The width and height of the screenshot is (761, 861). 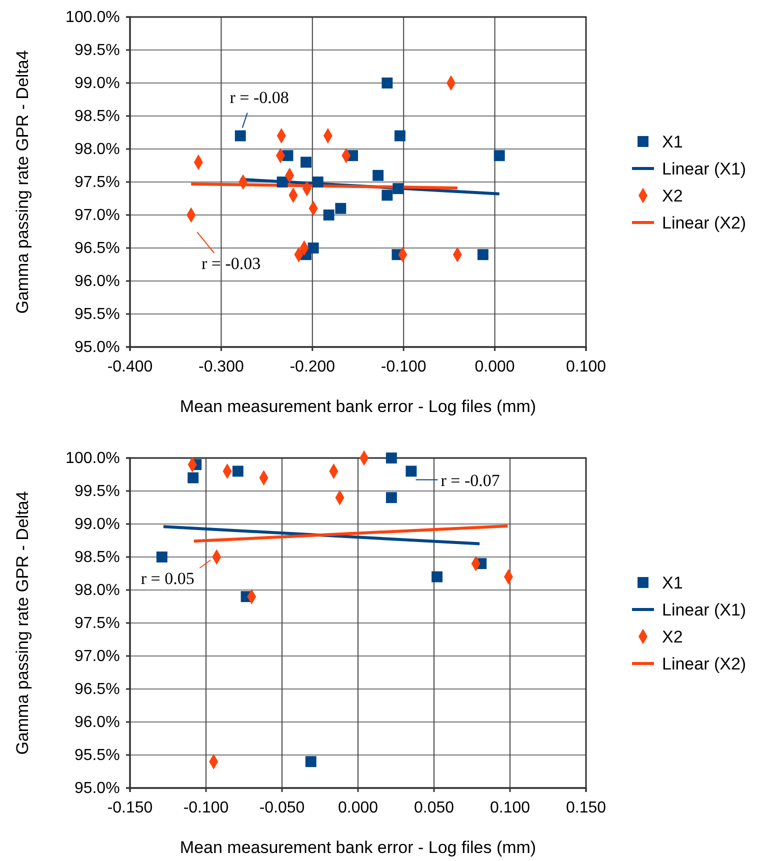 What do you see at coordinates (259, 97) in the screenshot?
I see `annotation: r = -0.08` at bounding box center [259, 97].